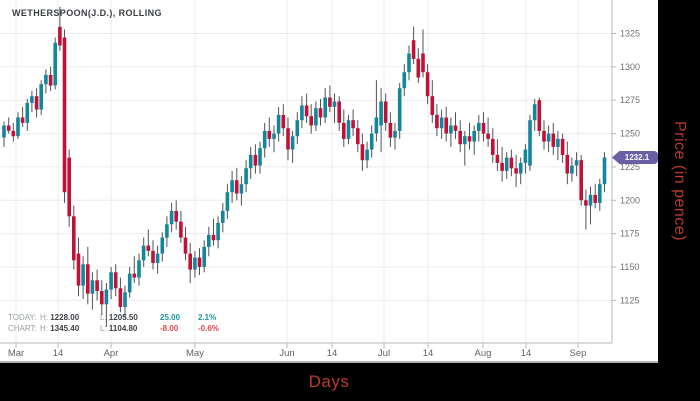 The image size is (700, 401). I want to click on chart-high: 1345.40, so click(65, 328).